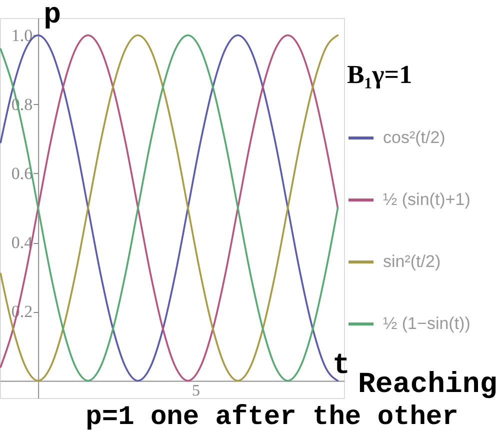 Image resolution: width=501 pixels, height=431 pixels. I want to click on legend-label: cos²(t/2), so click(414, 137).